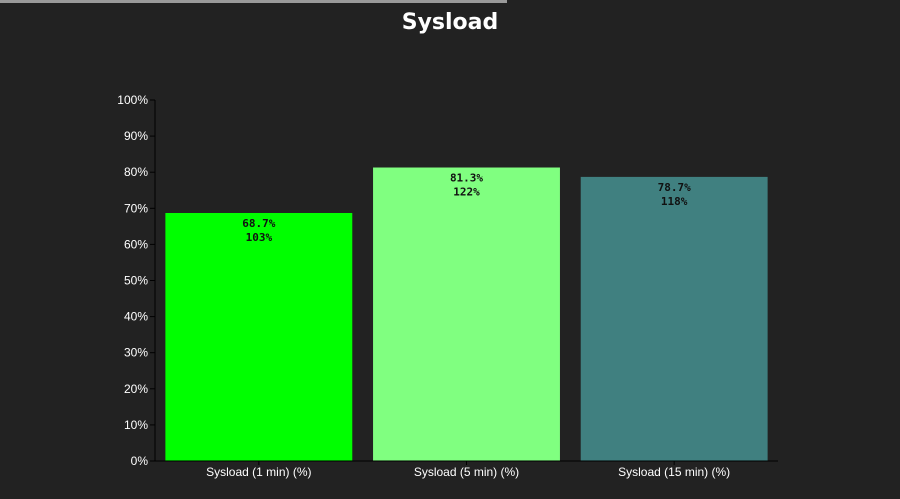 This screenshot has width=900, height=499. I want to click on bar-secondary-label: 122%, so click(466, 192).